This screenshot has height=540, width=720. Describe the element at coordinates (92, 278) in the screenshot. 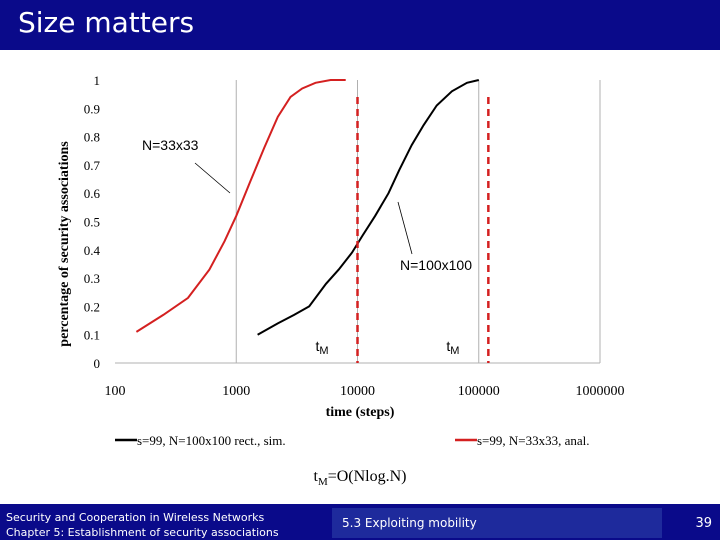

I see `y-tick-label: 0.3` at that location.